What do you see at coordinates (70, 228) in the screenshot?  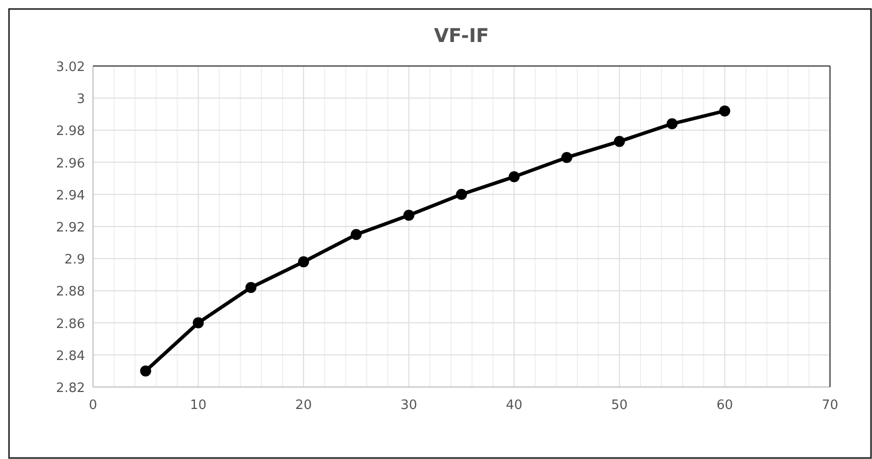 I see `y-tick-label: 2.92` at bounding box center [70, 228].